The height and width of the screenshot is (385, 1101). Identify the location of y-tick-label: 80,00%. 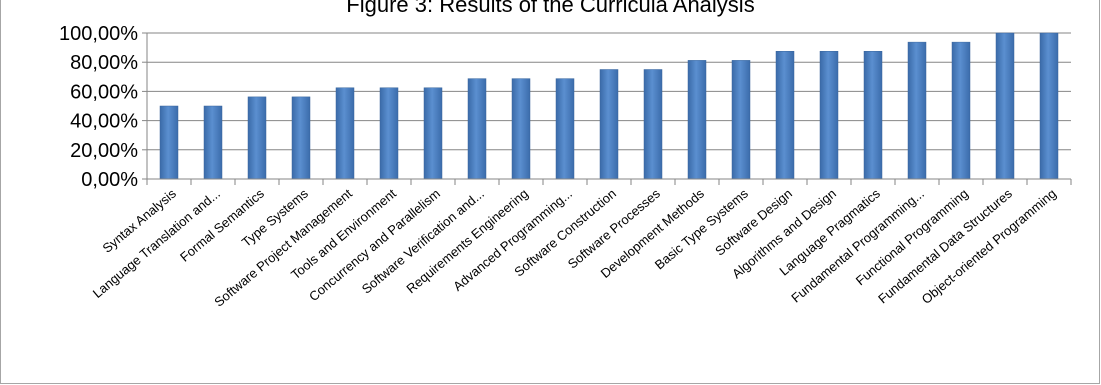
(104, 63).